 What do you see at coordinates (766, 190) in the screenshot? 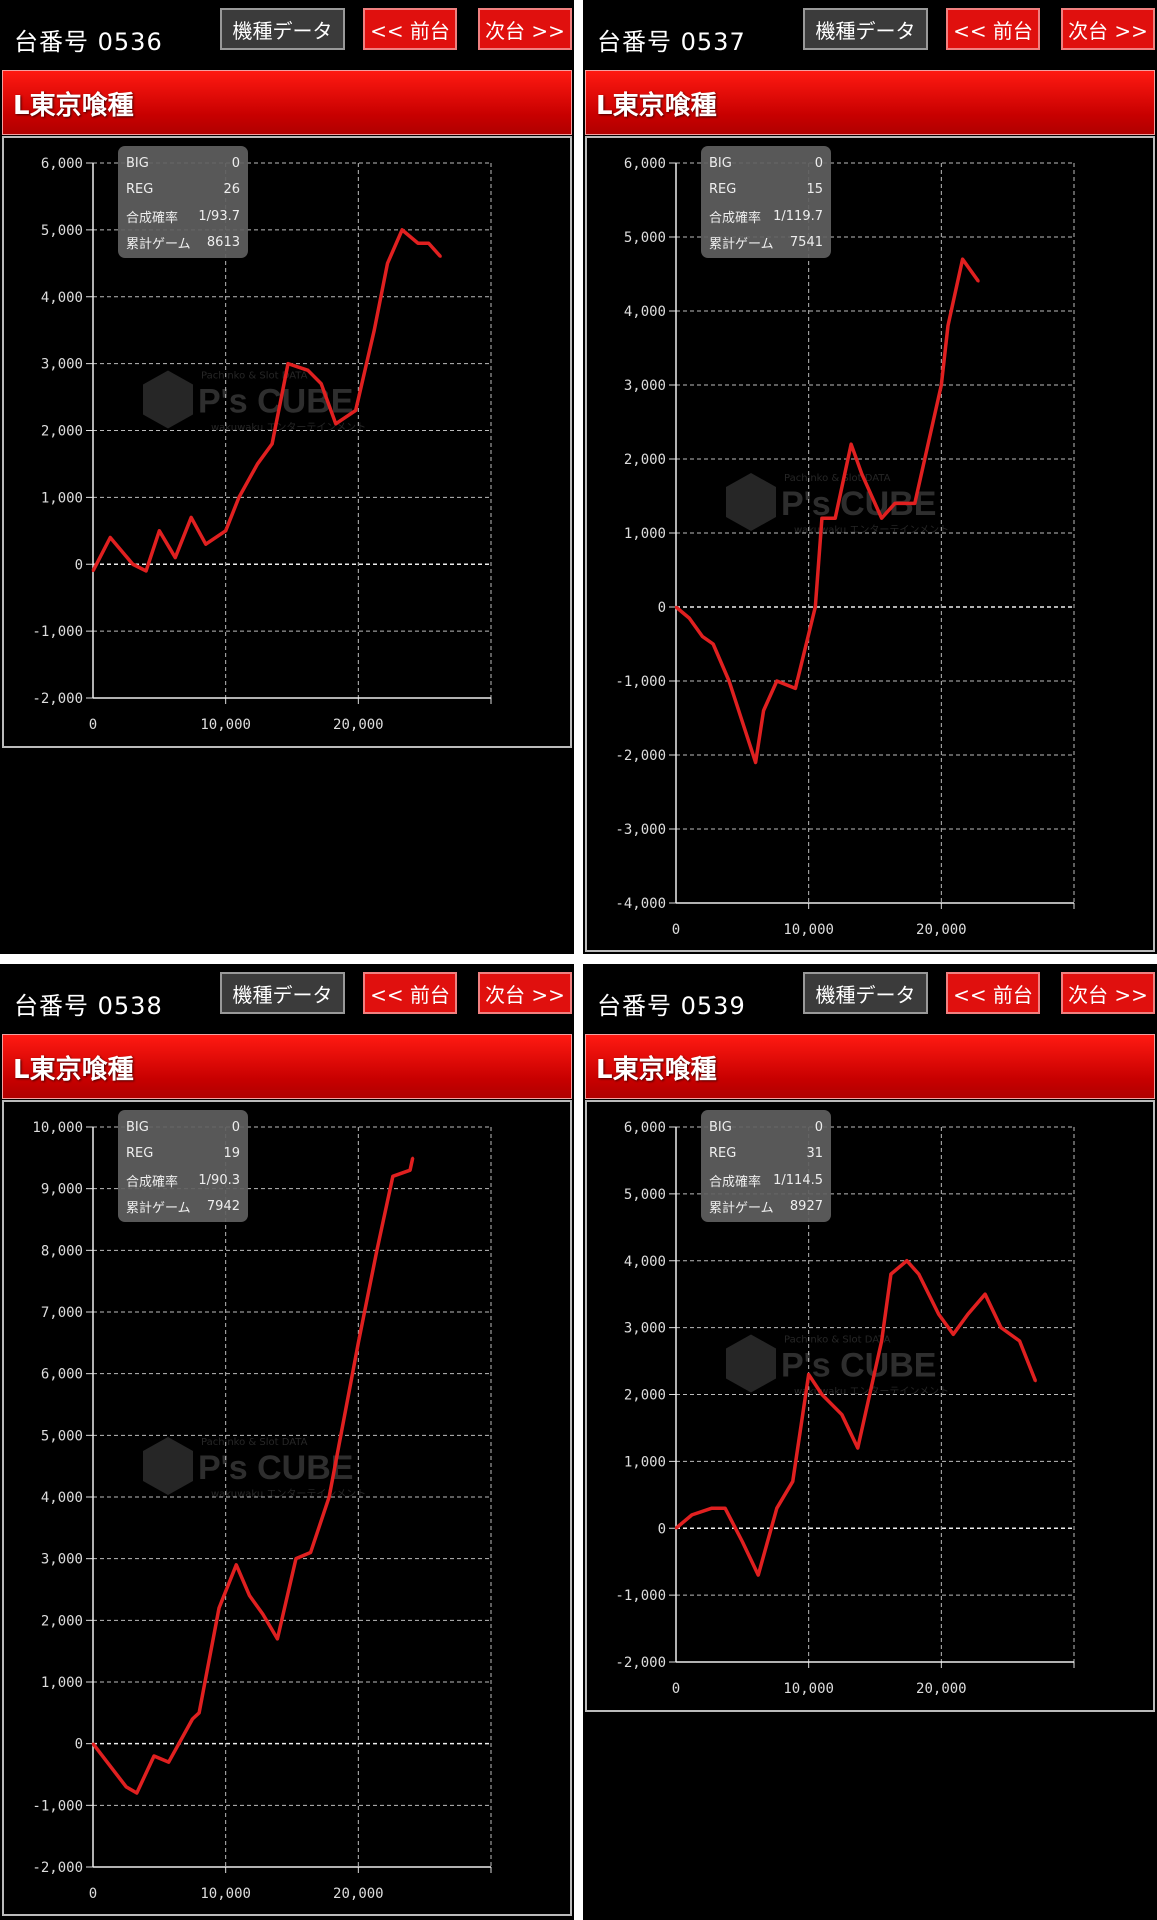
I see `info-row-reg: REG 15` at bounding box center [766, 190].